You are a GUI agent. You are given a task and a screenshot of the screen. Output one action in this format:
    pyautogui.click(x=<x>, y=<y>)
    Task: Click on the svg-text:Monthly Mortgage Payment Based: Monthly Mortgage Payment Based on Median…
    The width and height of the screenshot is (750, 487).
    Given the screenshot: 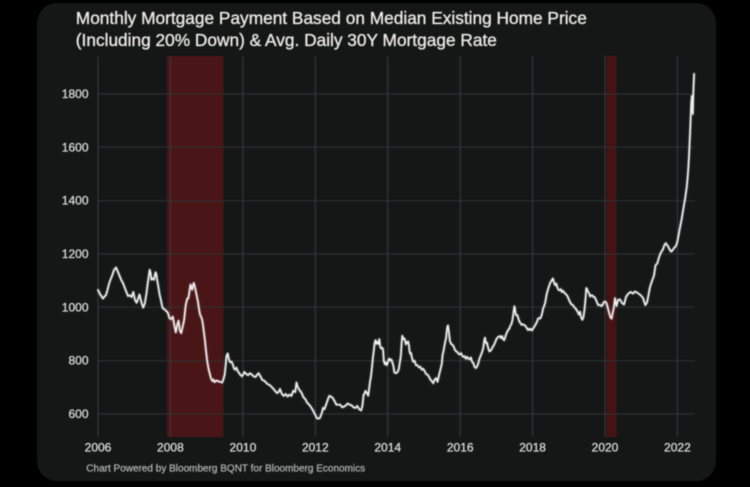 What is the action you would take?
    pyautogui.click(x=331, y=18)
    